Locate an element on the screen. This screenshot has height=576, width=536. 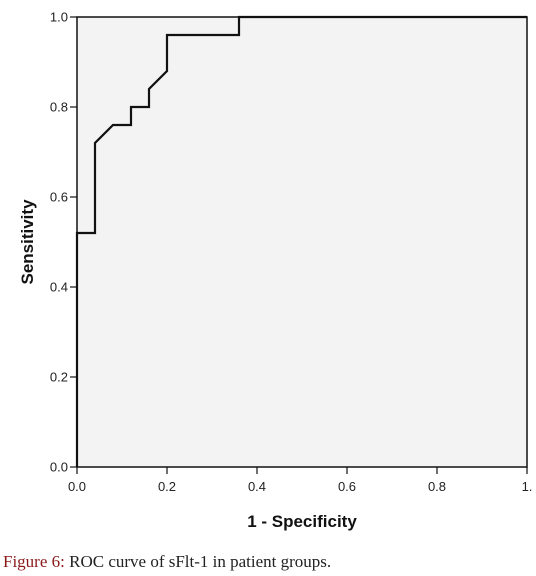
x-axis-title: 1 - Specificity is located at coordinates (302, 521).